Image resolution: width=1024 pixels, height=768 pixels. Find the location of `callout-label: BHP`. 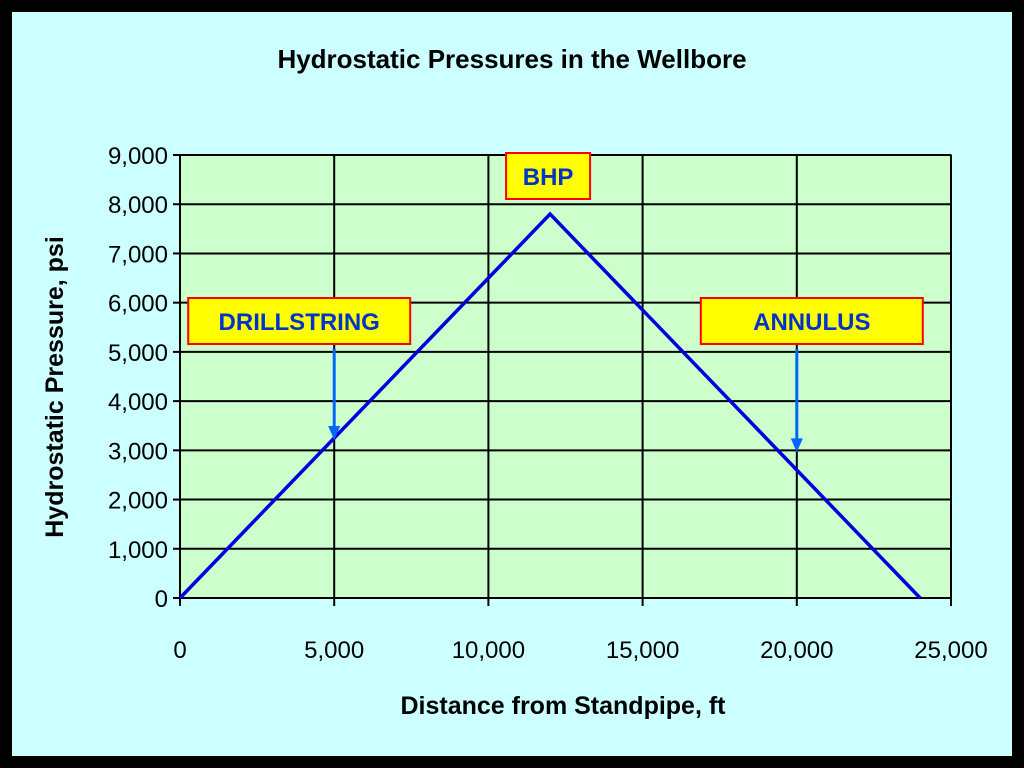

callout-label: BHP is located at coordinates (548, 177).